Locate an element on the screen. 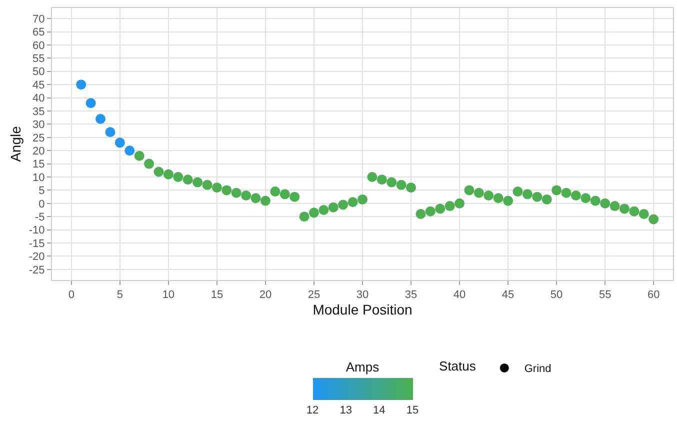 The height and width of the screenshot is (426, 677). x-tick-label: 40 is located at coordinates (459, 295).